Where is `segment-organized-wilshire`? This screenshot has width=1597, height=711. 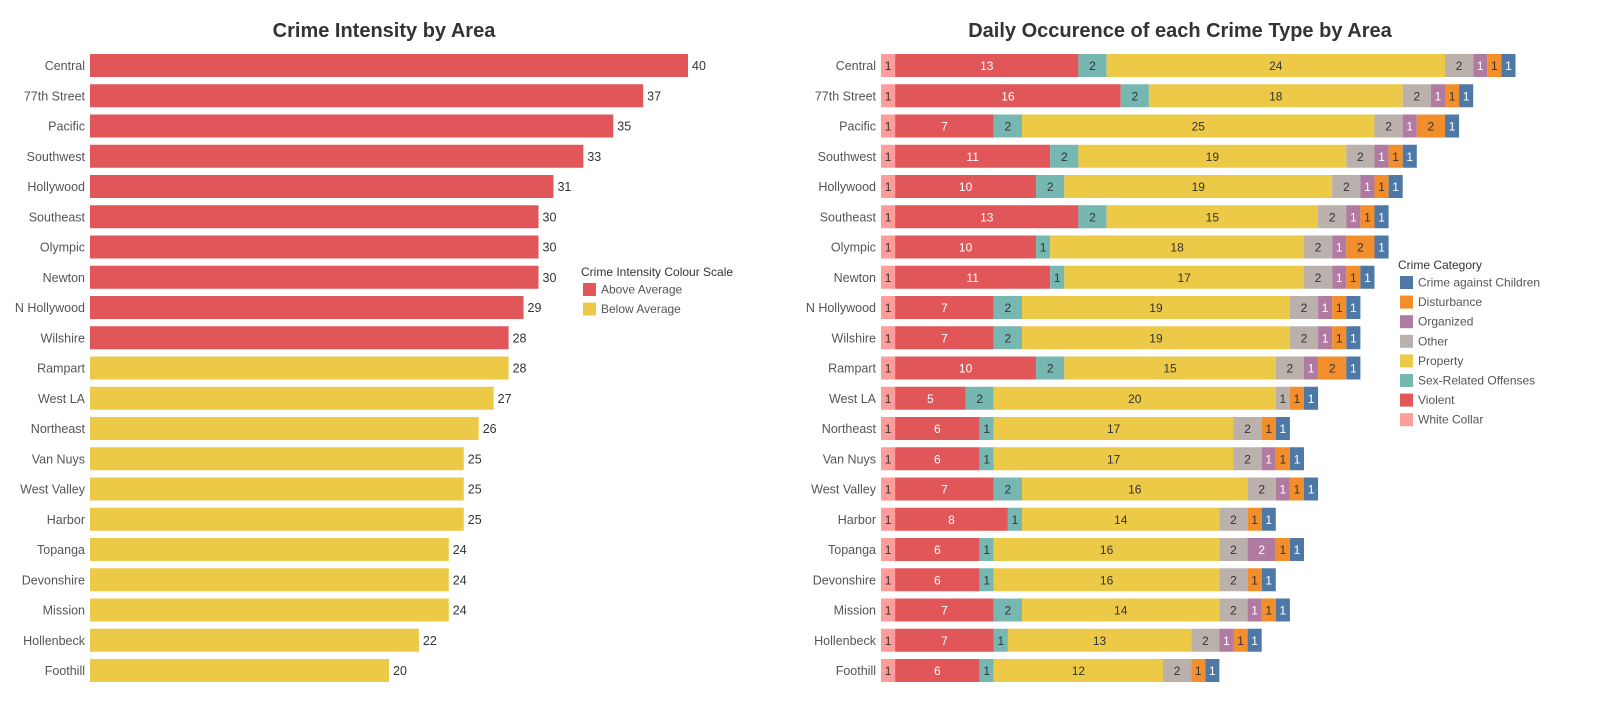 segment-organized-wilshire is located at coordinates (1325, 338).